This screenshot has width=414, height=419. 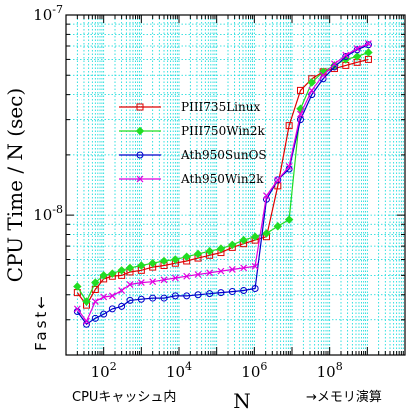 I want to click on y-axis-title: CPU Time / N (sec), so click(x=15, y=185).